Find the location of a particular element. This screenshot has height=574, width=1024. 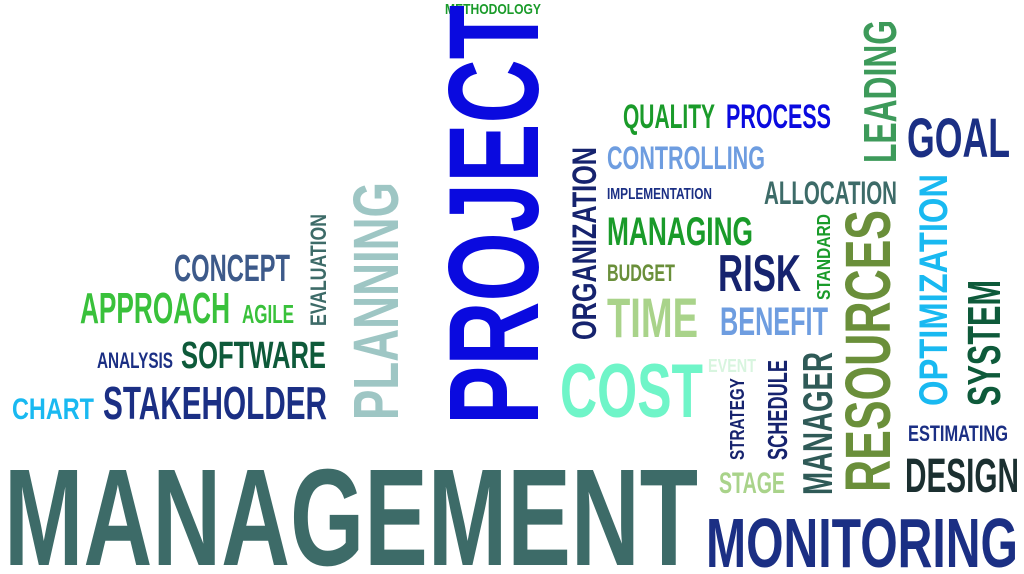

word-system: SYSTEM is located at coordinates (984, 343).